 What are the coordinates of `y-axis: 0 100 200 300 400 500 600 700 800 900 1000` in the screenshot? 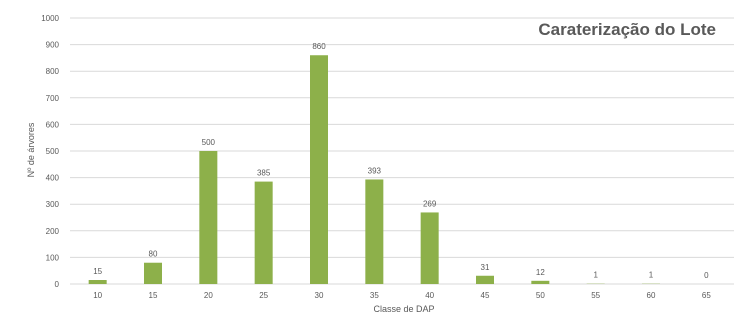 It's located at (50, 151).